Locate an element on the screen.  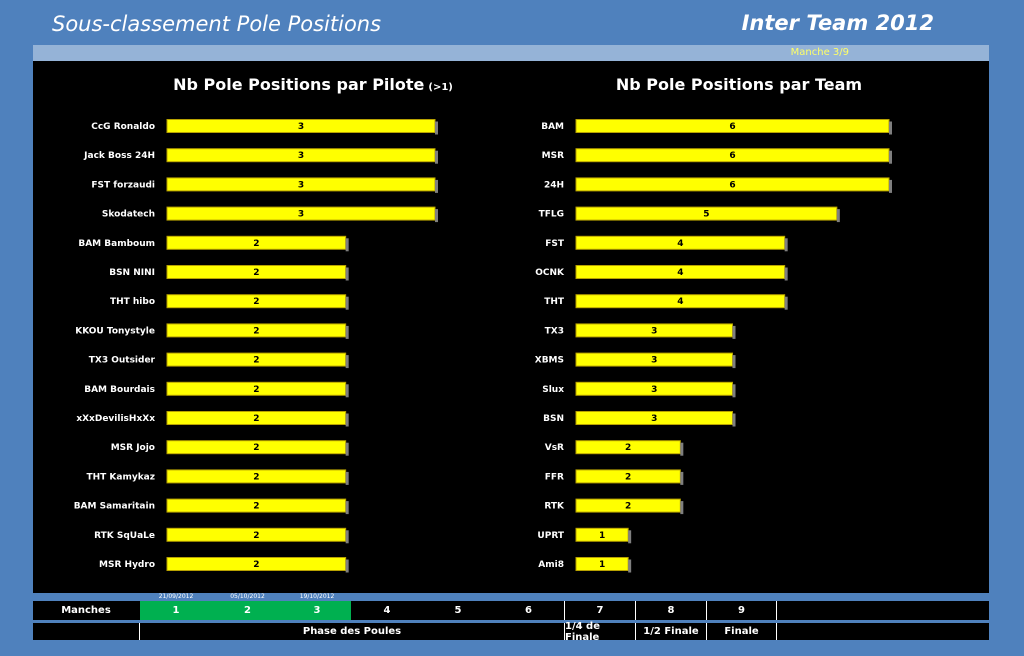
team-label: FFR is located at coordinates (554, 477).